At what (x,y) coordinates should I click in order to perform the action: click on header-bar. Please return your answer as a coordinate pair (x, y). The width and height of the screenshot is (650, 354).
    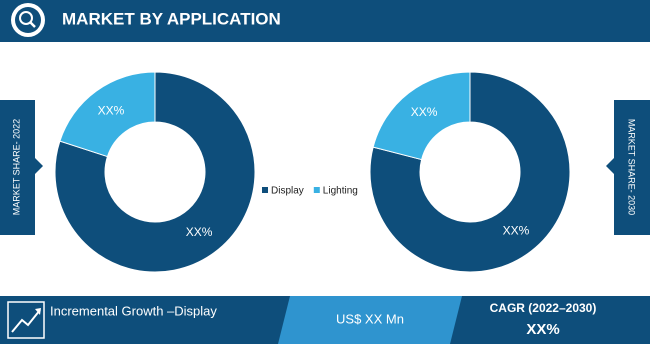
    Looking at the image, I should click on (325, 21).